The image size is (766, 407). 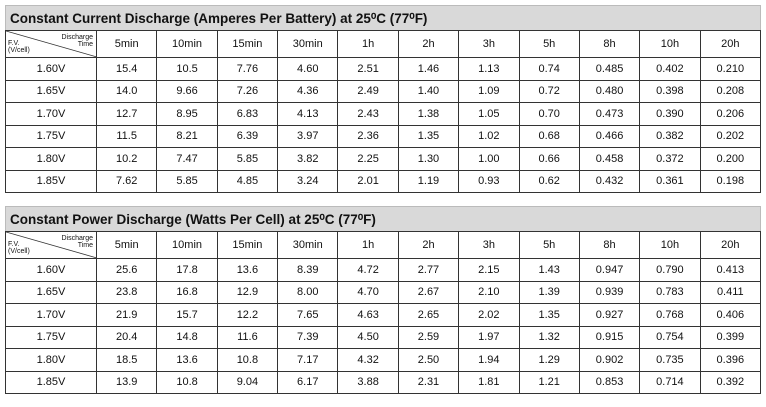 What do you see at coordinates (308, 91) in the screenshot?
I see `cell: 4.36` at bounding box center [308, 91].